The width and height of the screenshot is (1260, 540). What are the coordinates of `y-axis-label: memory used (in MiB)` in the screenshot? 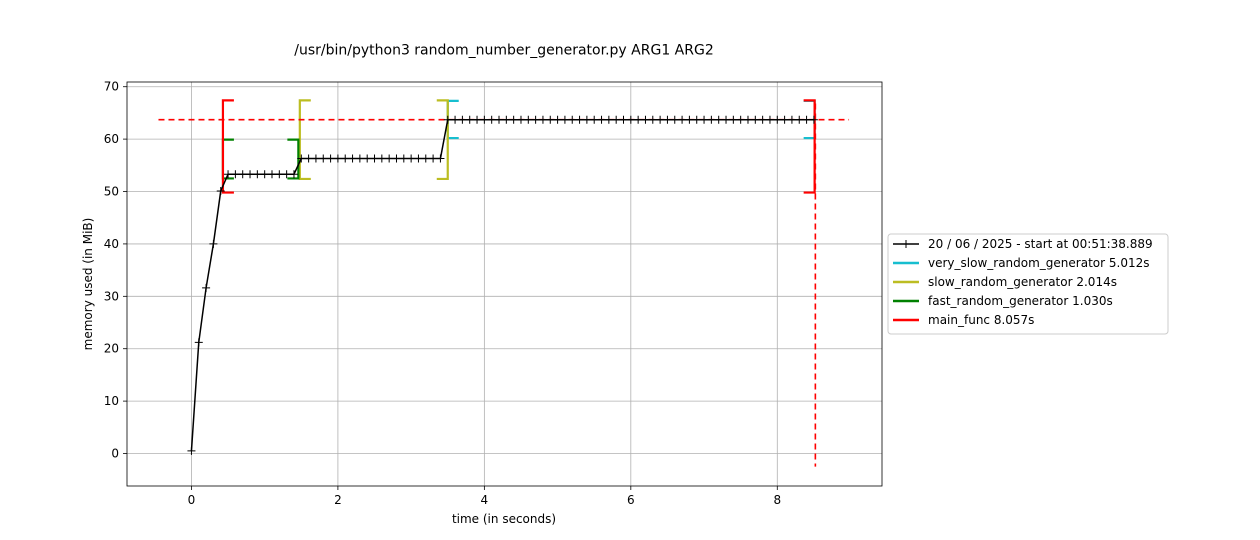 It's located at (88, 284).